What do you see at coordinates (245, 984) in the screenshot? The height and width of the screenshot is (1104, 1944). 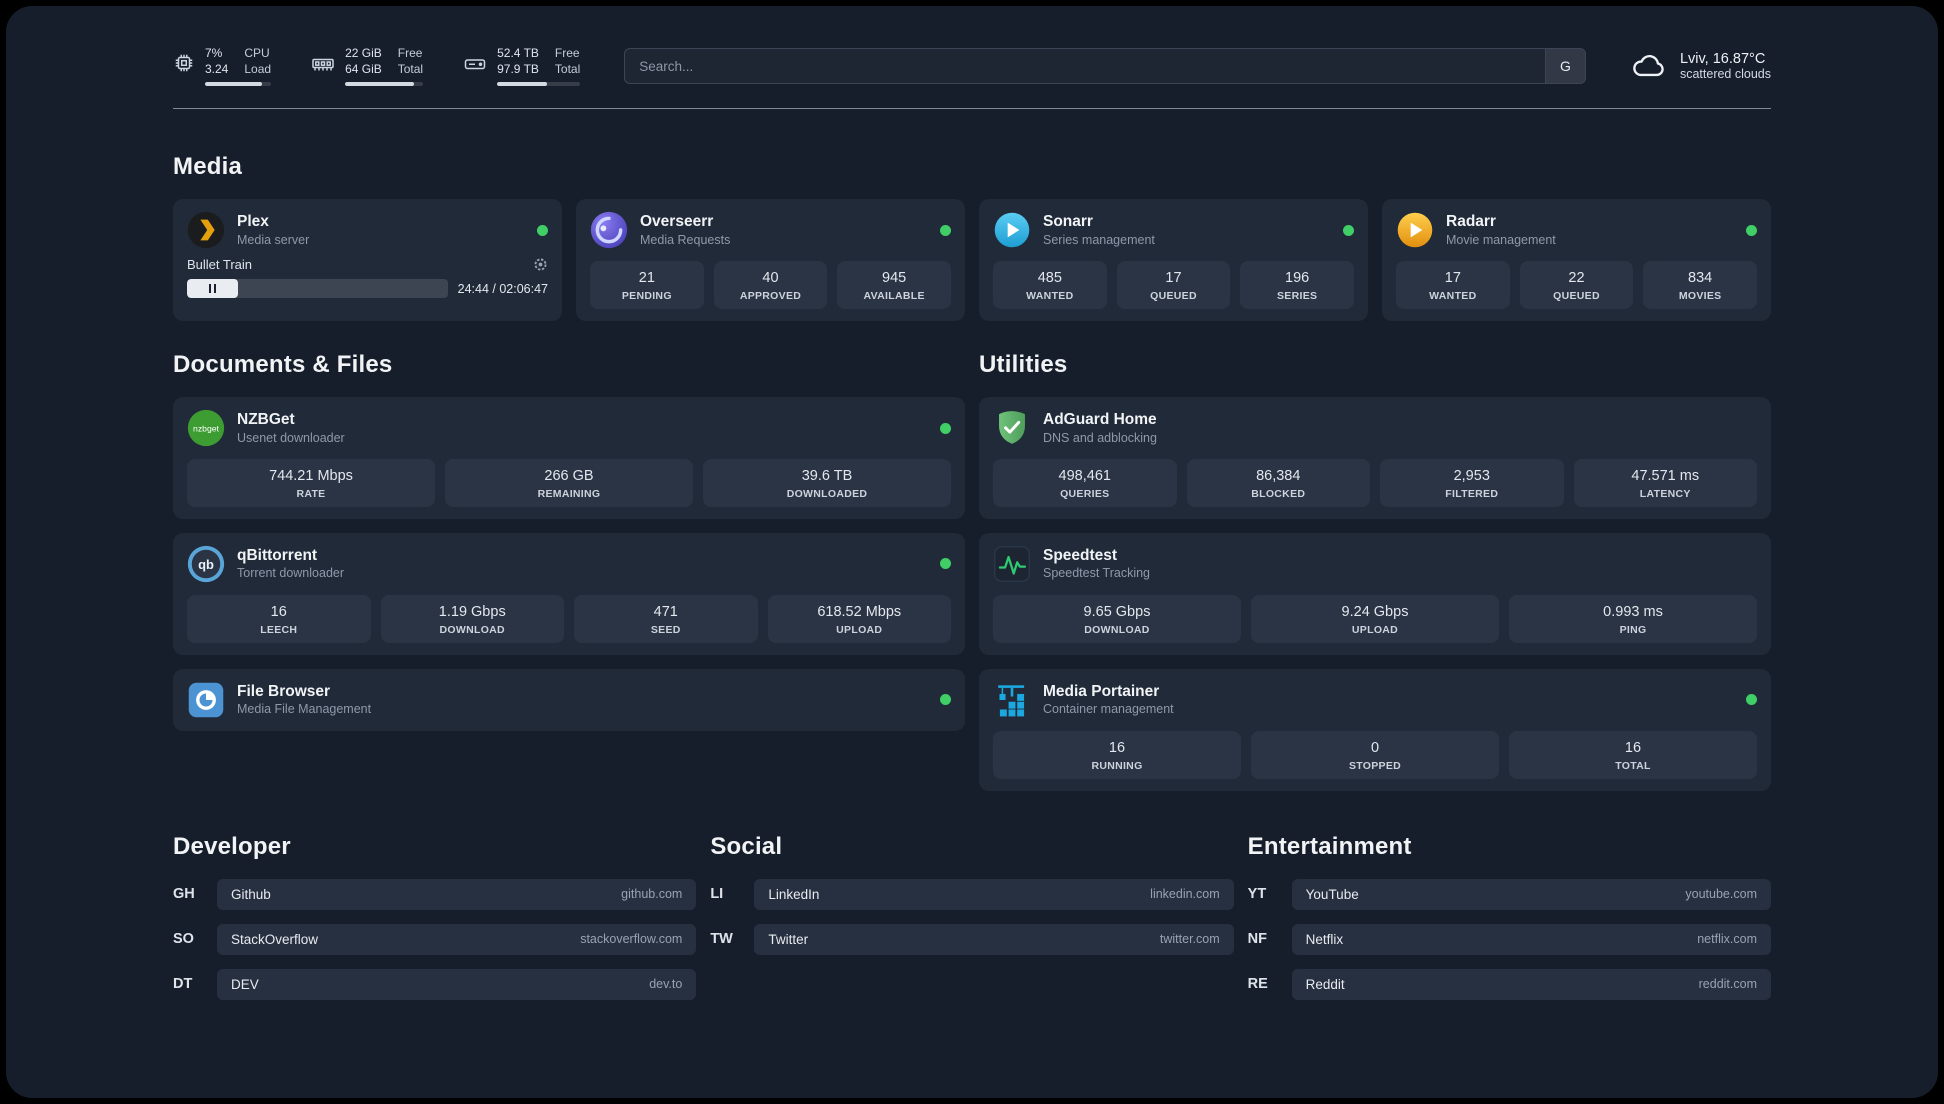 I see `bookmark-name: DEV` at bounding box center [245, 984].